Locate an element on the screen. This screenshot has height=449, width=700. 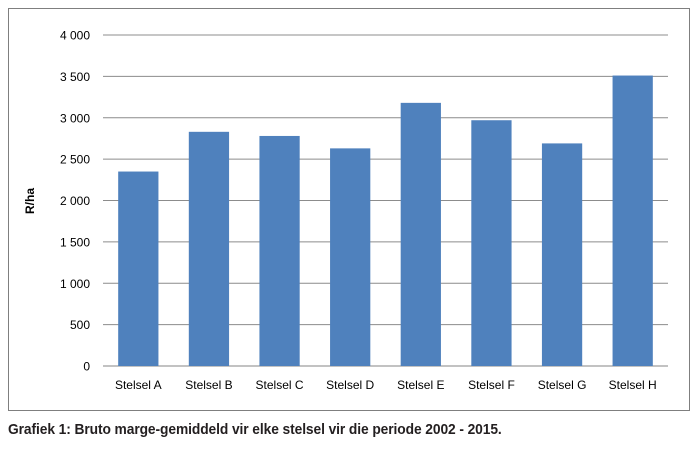
bar-stelsel-h is located at coordinates (632, 221).